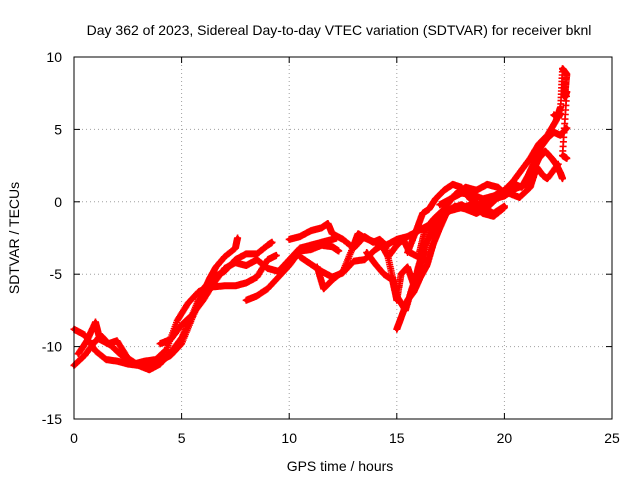  What do you see at coordinates (505, 438) in the screenshot?
I see `x-tick-label: 20` at bounding box center [505, 438].